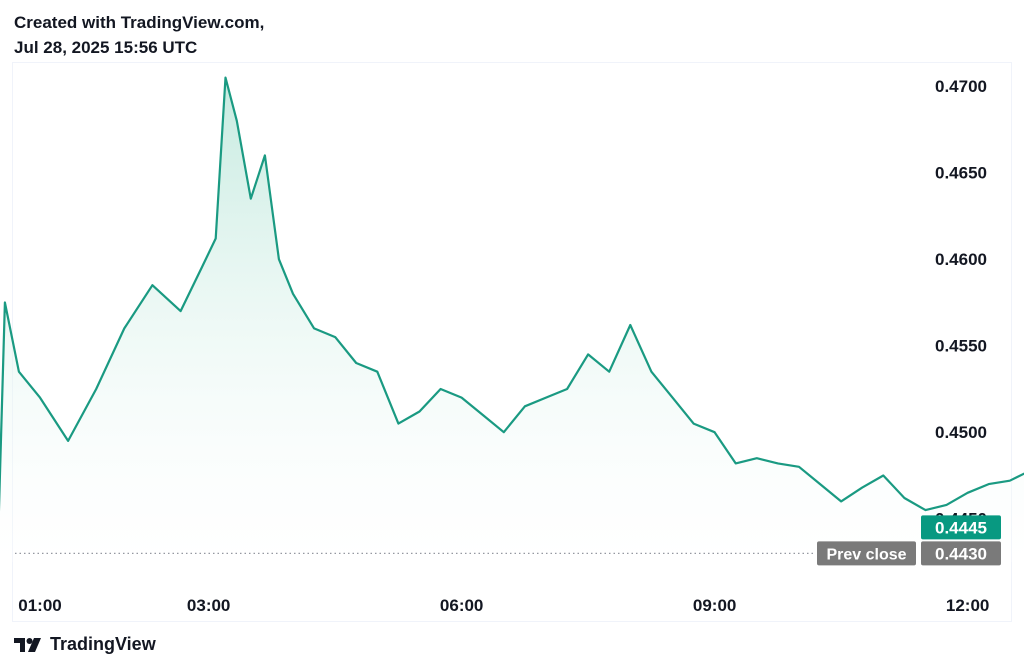 This screenshot has height=672, width=1024. I want to click on x-tick-label: 12:00, so click(967, 605).